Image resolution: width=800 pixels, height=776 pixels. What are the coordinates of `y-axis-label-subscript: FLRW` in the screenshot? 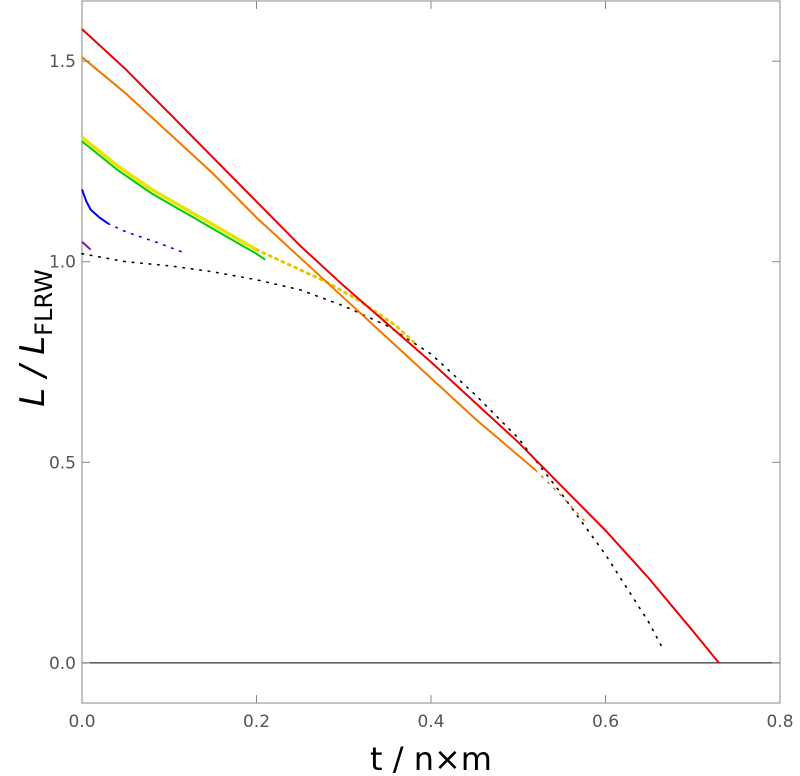 It's located at (44, 302).